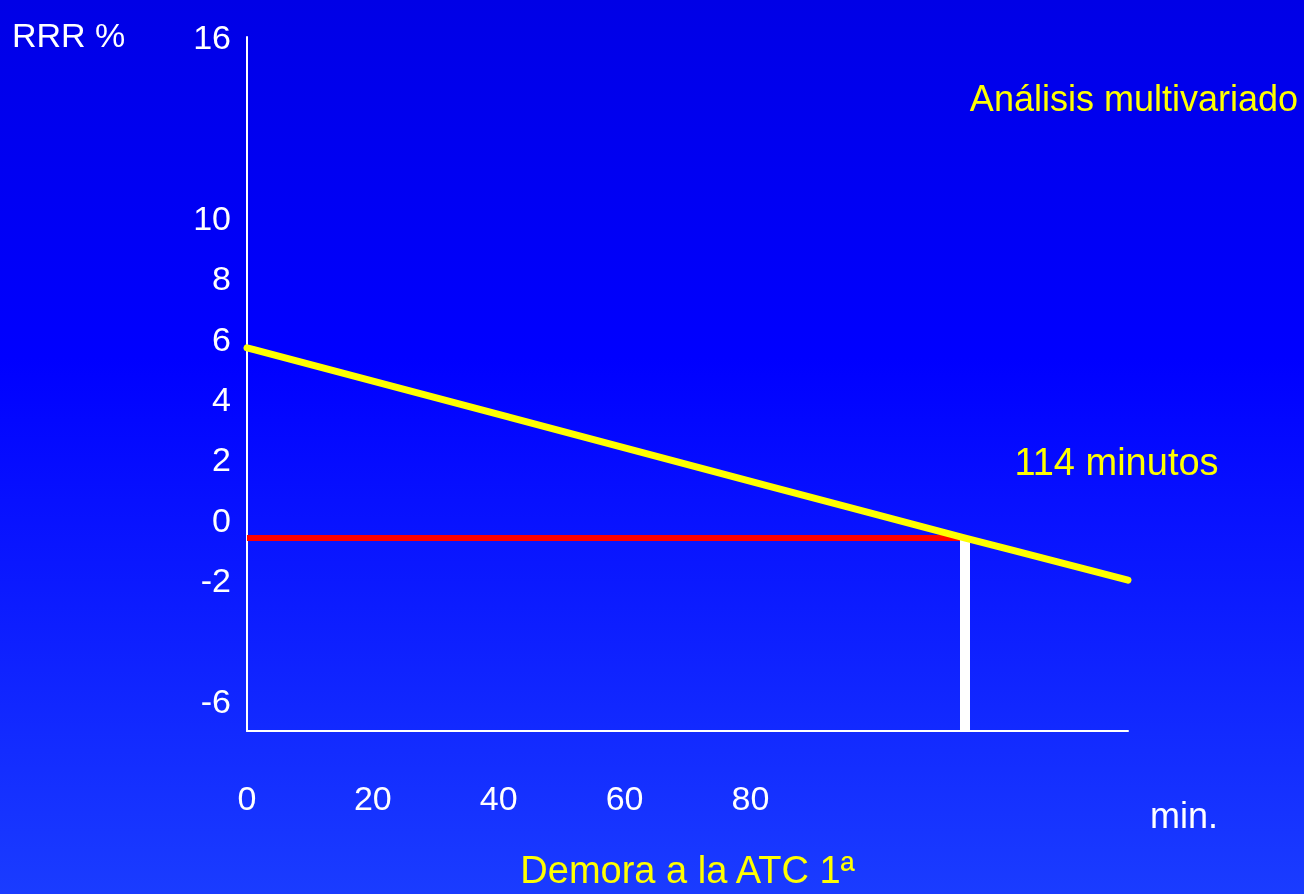 The image size is (1304, 894). I want to click on x-tick-label: 20, so click(372, 798).